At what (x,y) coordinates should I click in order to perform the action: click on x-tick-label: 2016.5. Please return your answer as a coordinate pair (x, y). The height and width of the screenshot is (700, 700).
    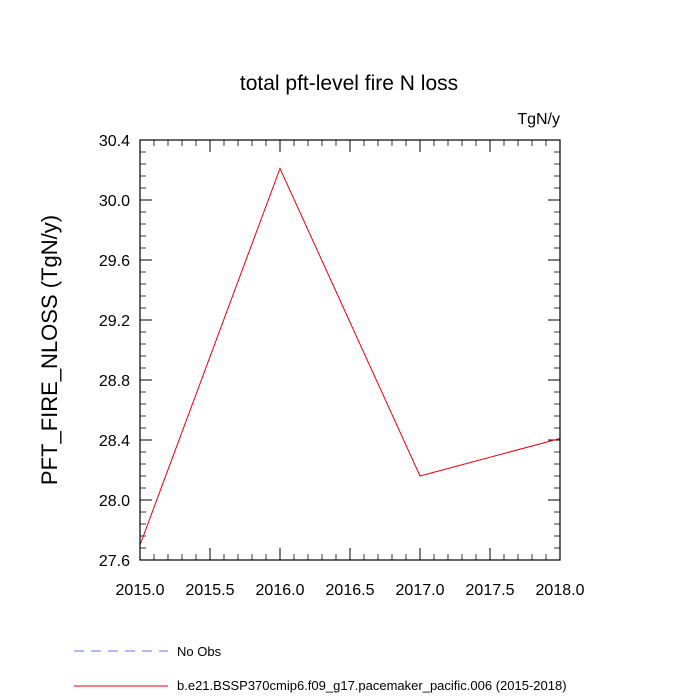
    Looking at the image, I should click on (350, 590).